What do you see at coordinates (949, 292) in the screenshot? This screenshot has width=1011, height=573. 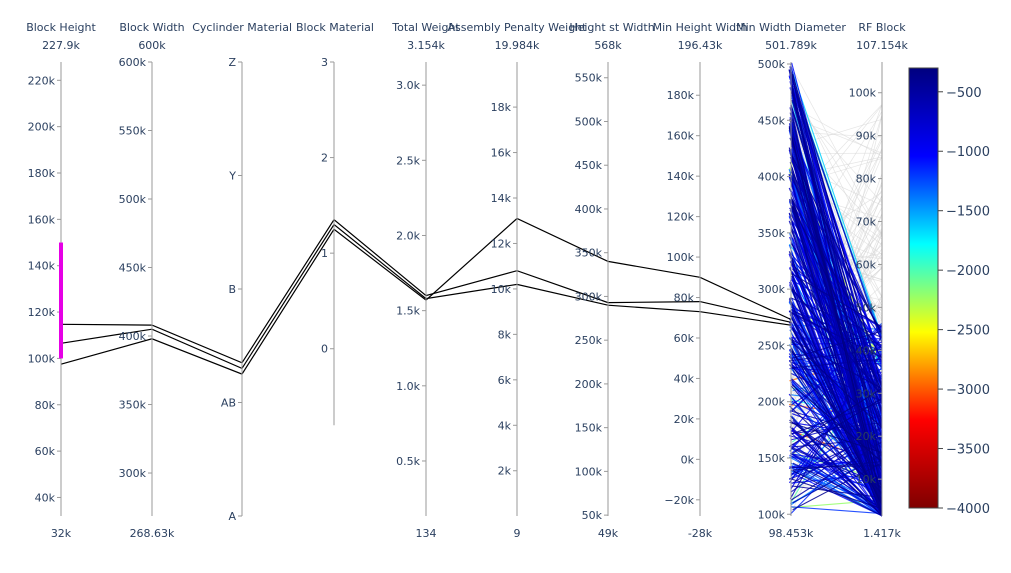 I see `colorbar: −500 −1000 −1500 −2000 −2500 −3000 −3500 −4000` at bounding box center [949, 292].